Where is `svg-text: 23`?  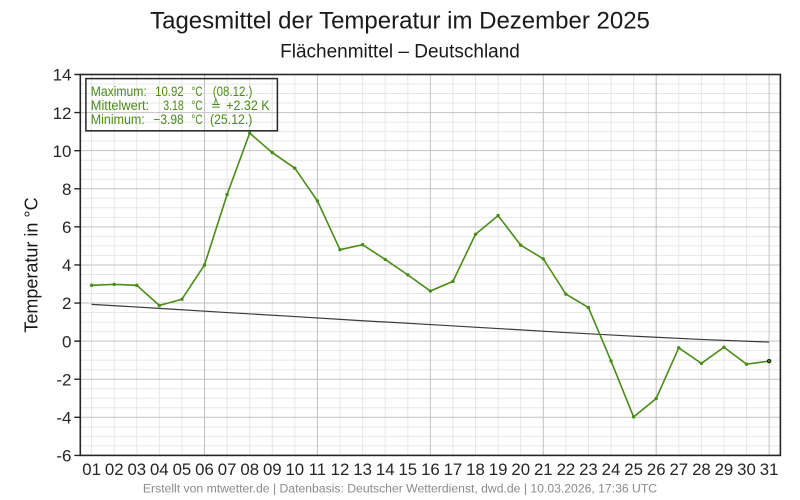 svg-text: 23 is located at coordinates (588, 469).